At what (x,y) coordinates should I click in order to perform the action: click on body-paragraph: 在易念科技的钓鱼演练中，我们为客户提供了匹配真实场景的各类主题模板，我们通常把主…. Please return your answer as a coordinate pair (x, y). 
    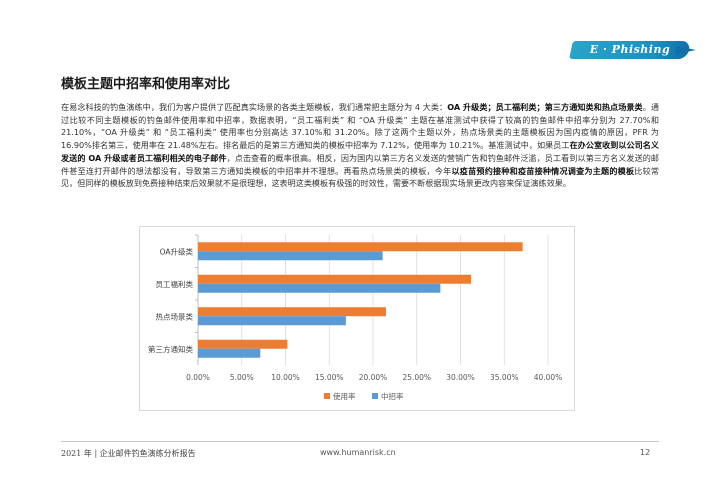
    Looking at the image, I should click on (360, 145).